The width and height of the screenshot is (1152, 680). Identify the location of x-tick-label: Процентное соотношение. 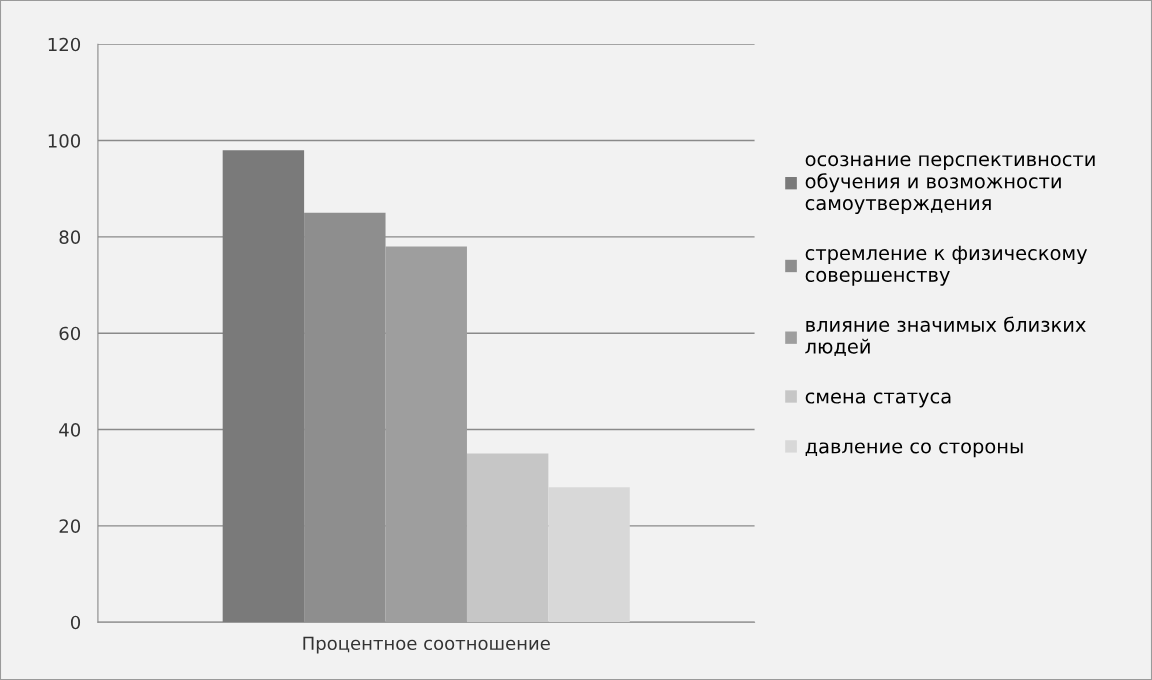
(426, 645).